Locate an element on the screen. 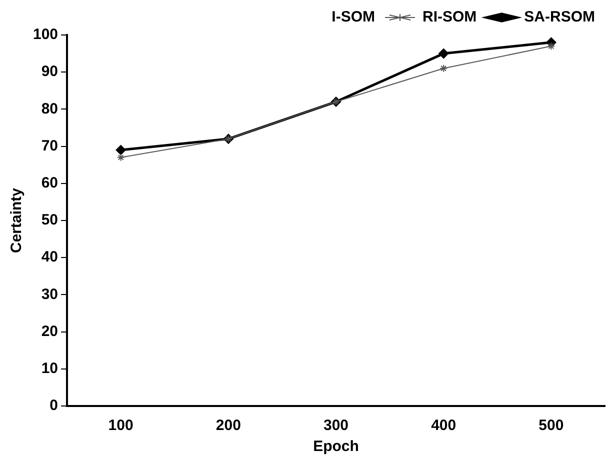 Image resolution: width=613 pixels, height=460 pixels. x-tick-label: 300 is located at coordinates (336, 425).